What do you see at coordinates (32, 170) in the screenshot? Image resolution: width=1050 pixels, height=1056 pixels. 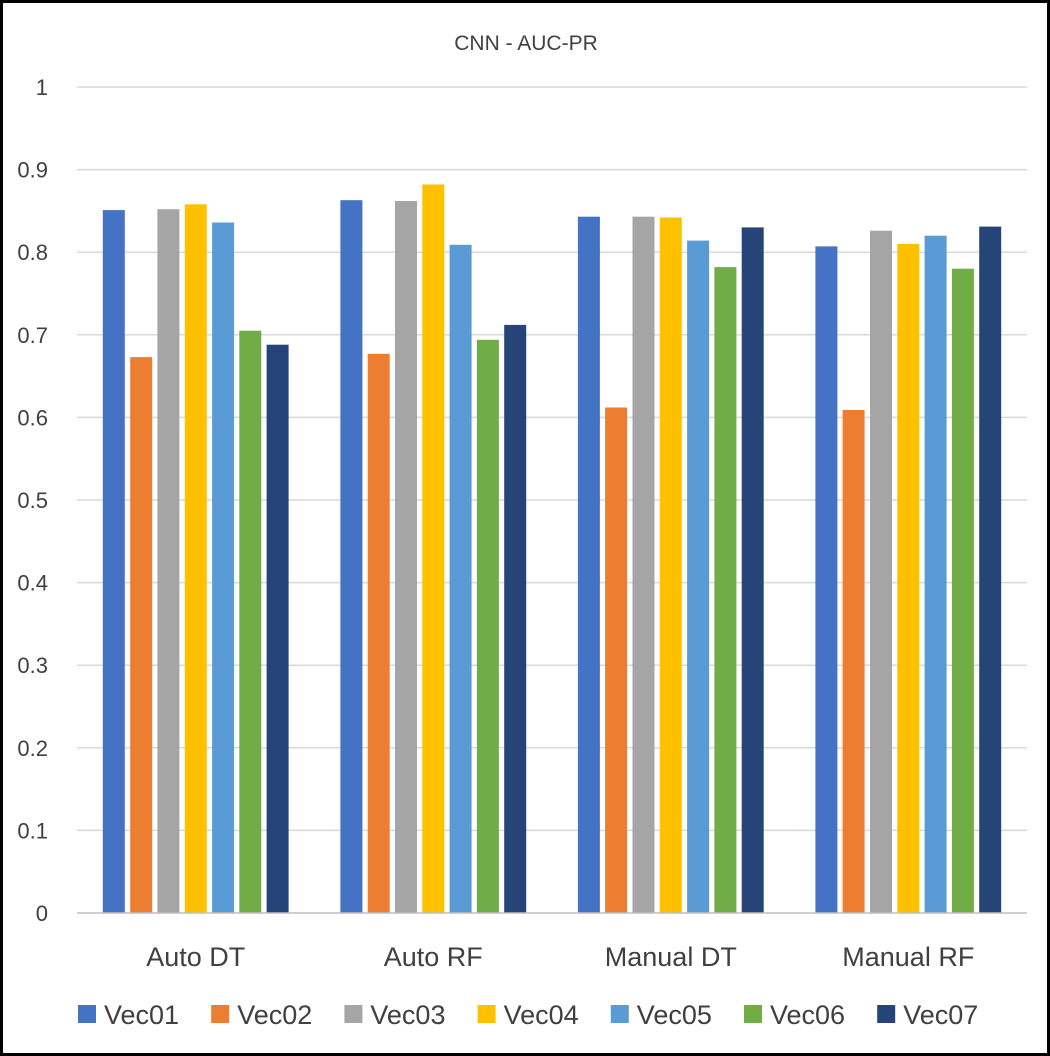 I see `y-tick-label: 0.9` at bounding box center [32, 170].